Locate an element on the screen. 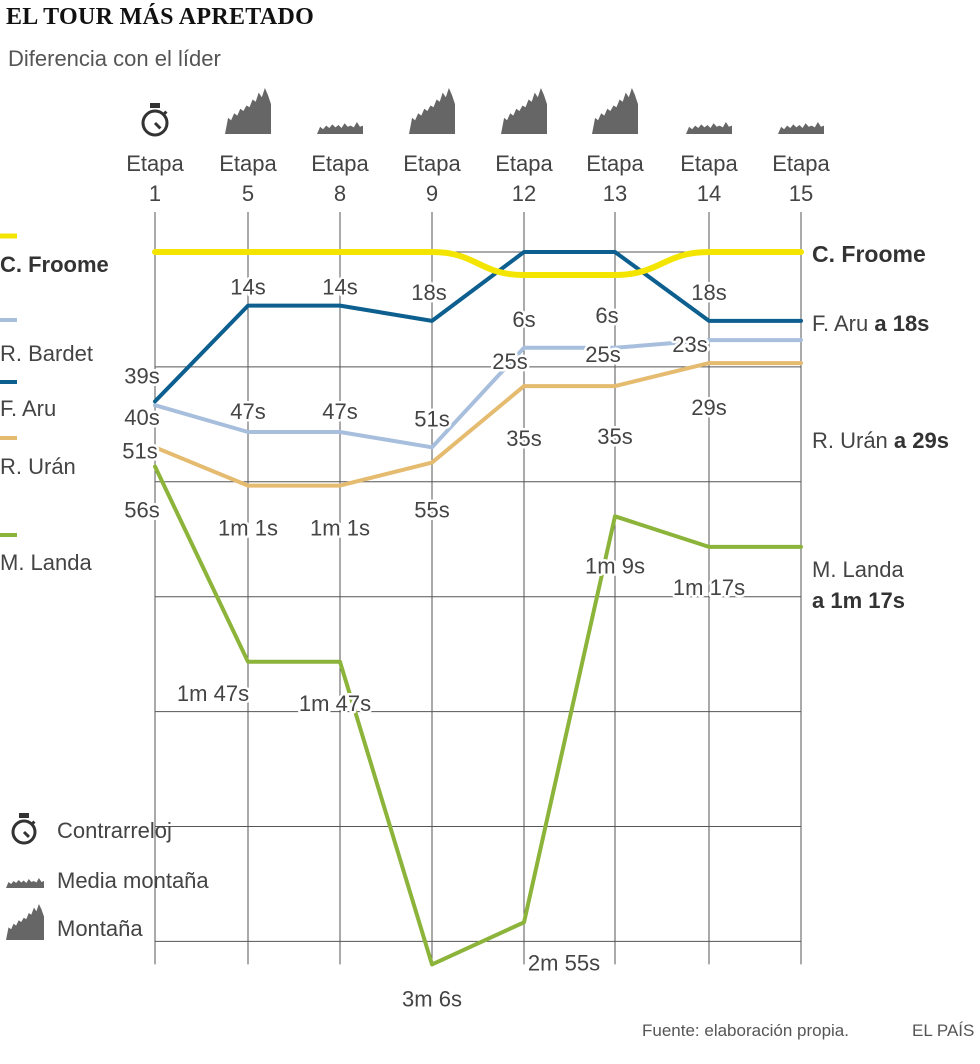 The height and width of the screenshot is (1064, 980). stage-number: 1 is located at coordinates (155, 193).